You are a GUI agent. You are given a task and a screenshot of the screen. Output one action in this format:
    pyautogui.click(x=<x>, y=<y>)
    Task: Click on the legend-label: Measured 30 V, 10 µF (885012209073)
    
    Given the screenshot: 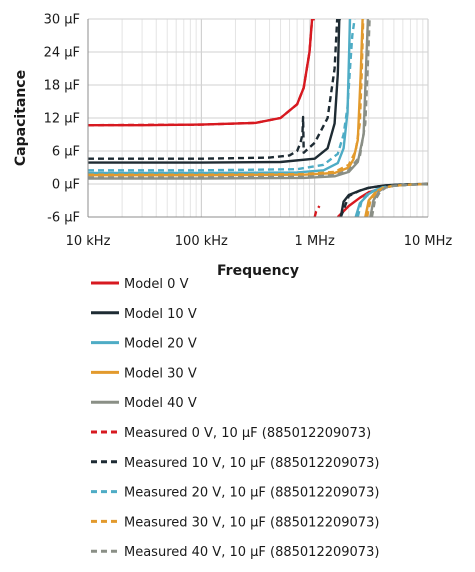 What is the action you would take?
    pyautogui.click(x=251, y=522)
    